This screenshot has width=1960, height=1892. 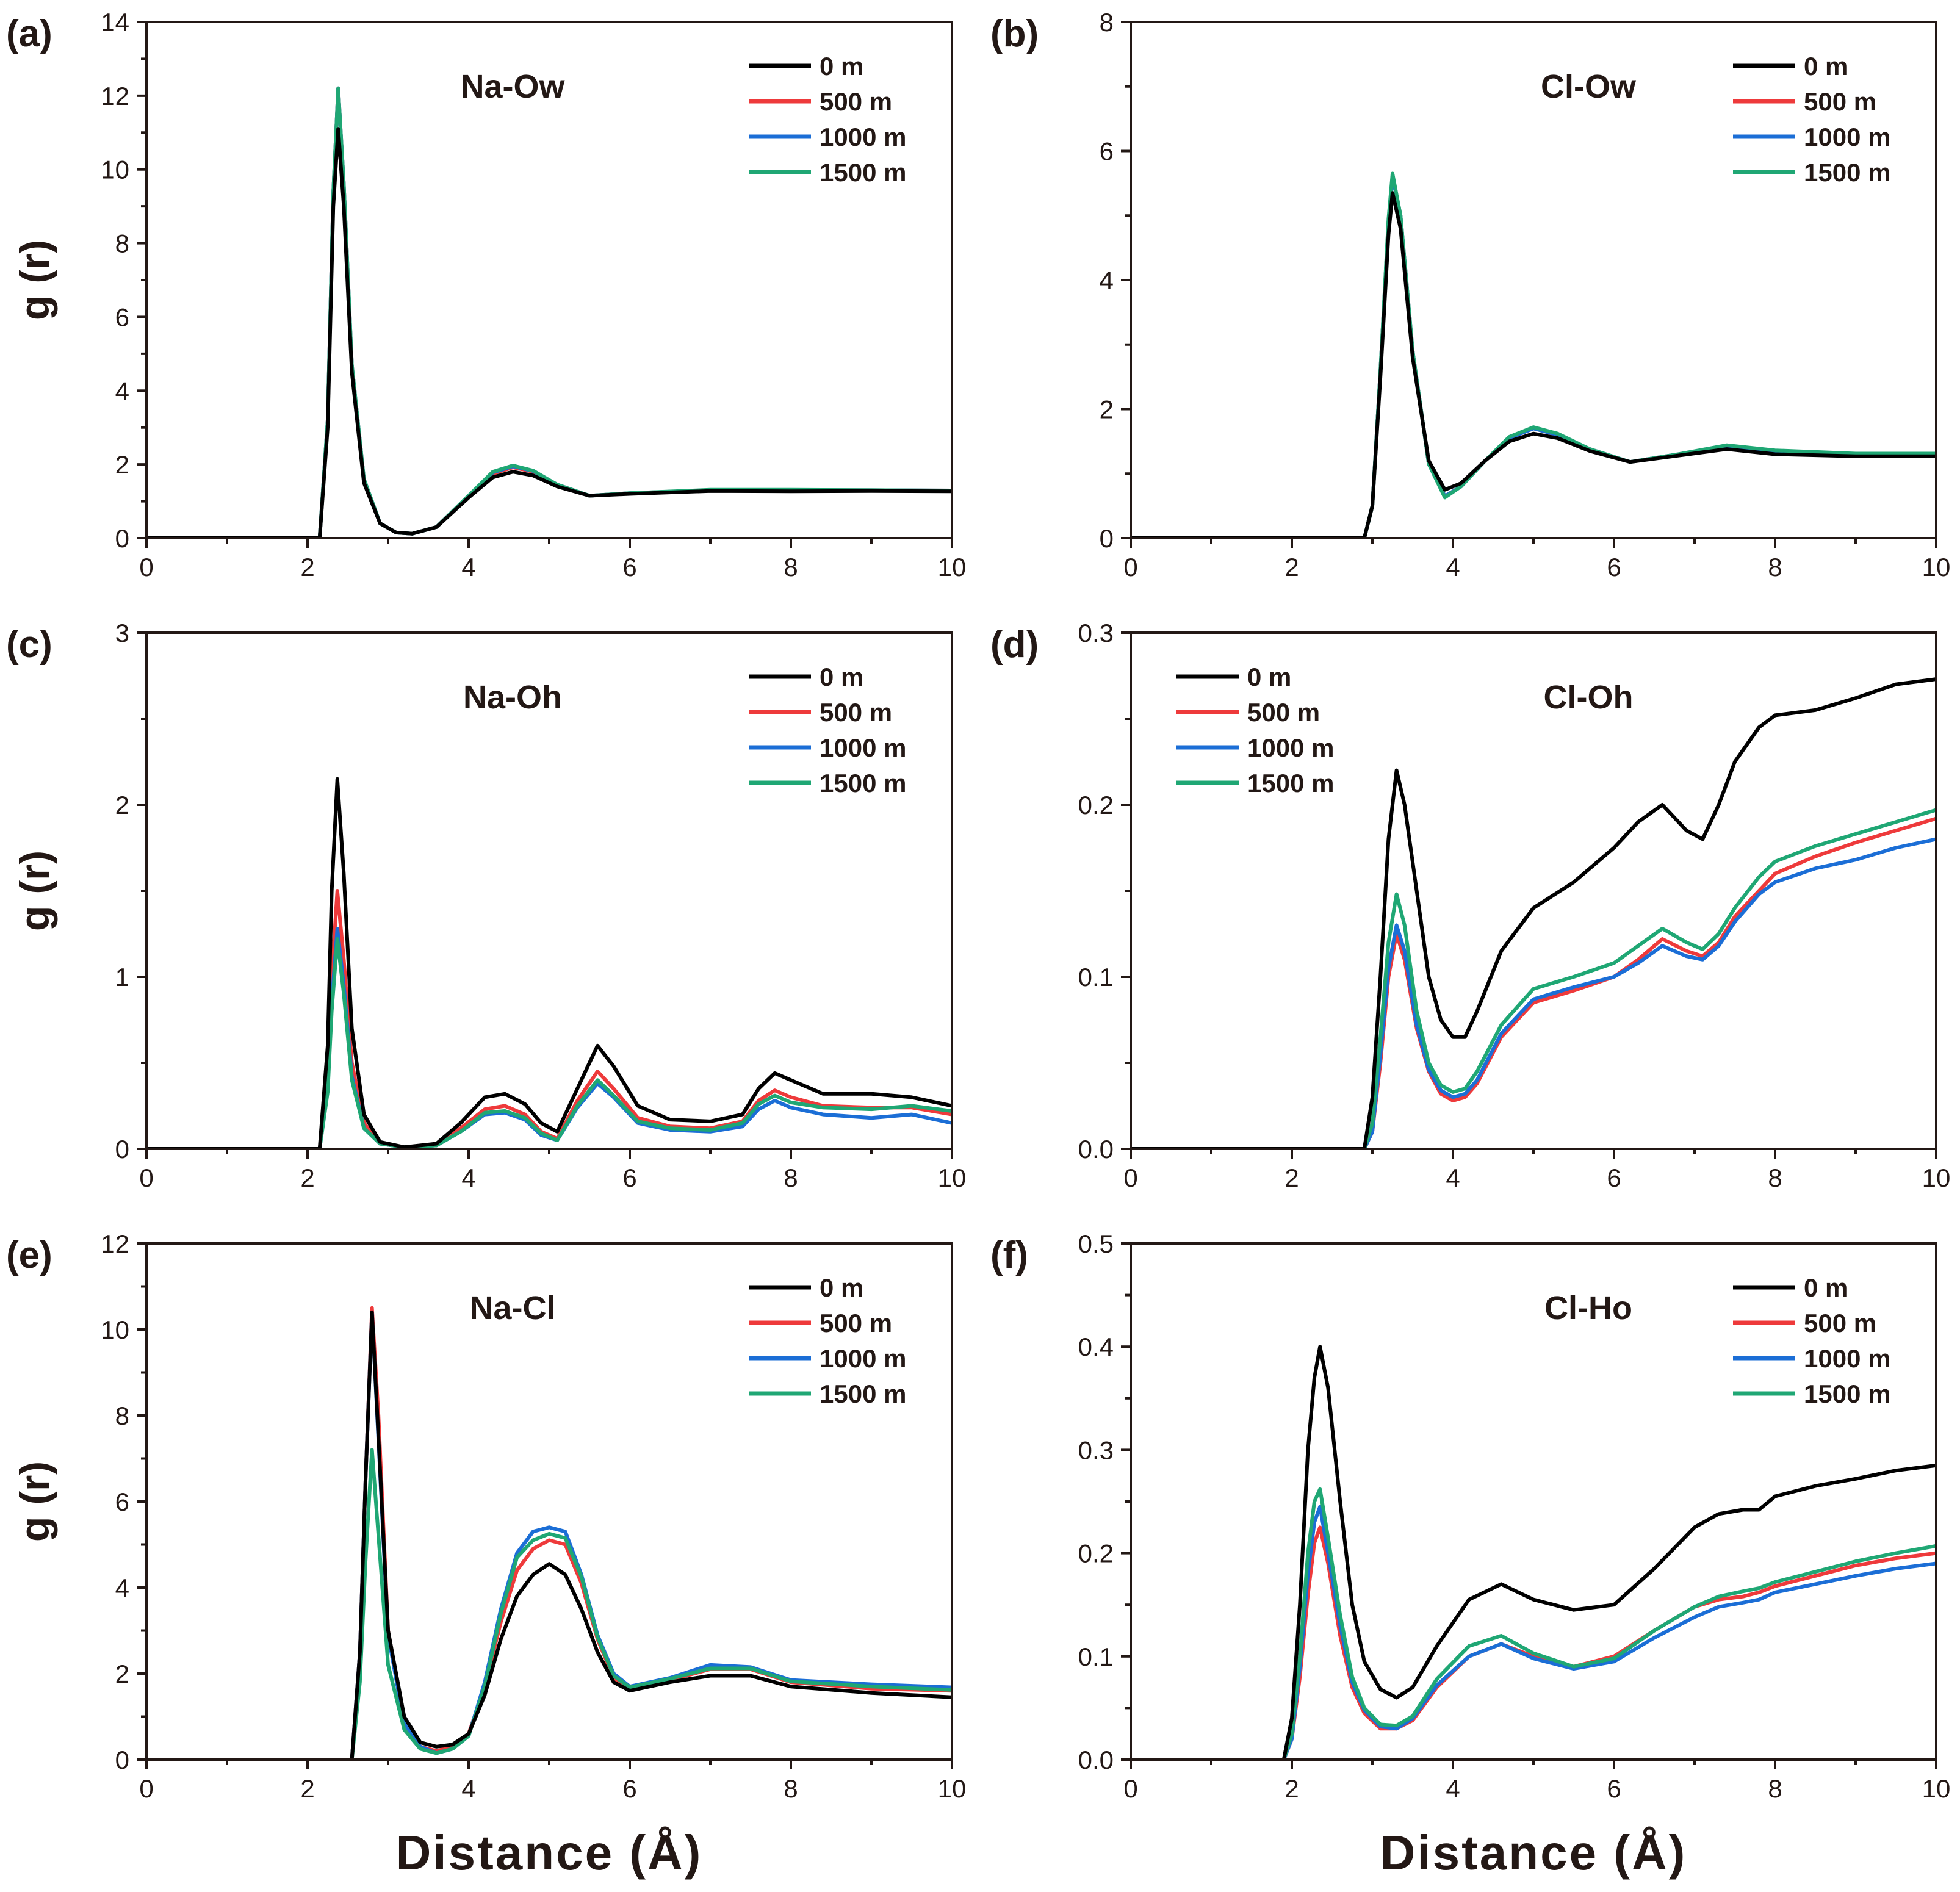 I want to click on y-tick-label: 14, so click(x=115, y=22).